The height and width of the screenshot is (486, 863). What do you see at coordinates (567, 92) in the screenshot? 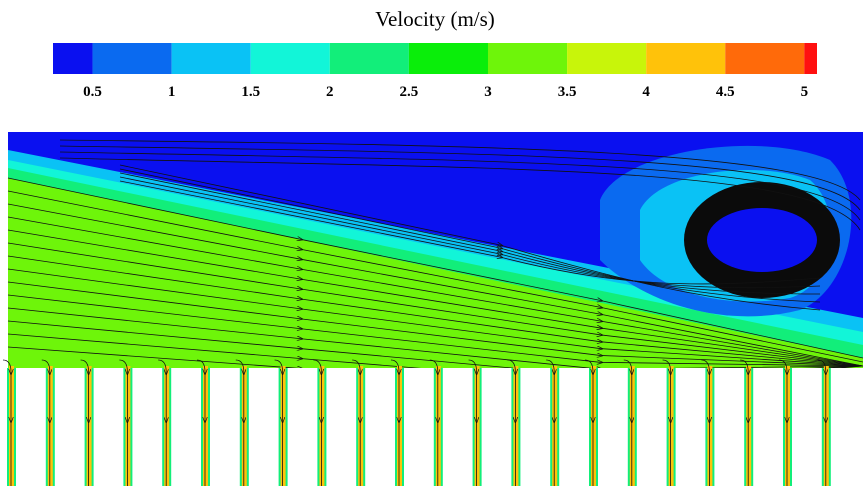
I see `colorbar-tick-label: 3.5` at bounding box center [567, 92].